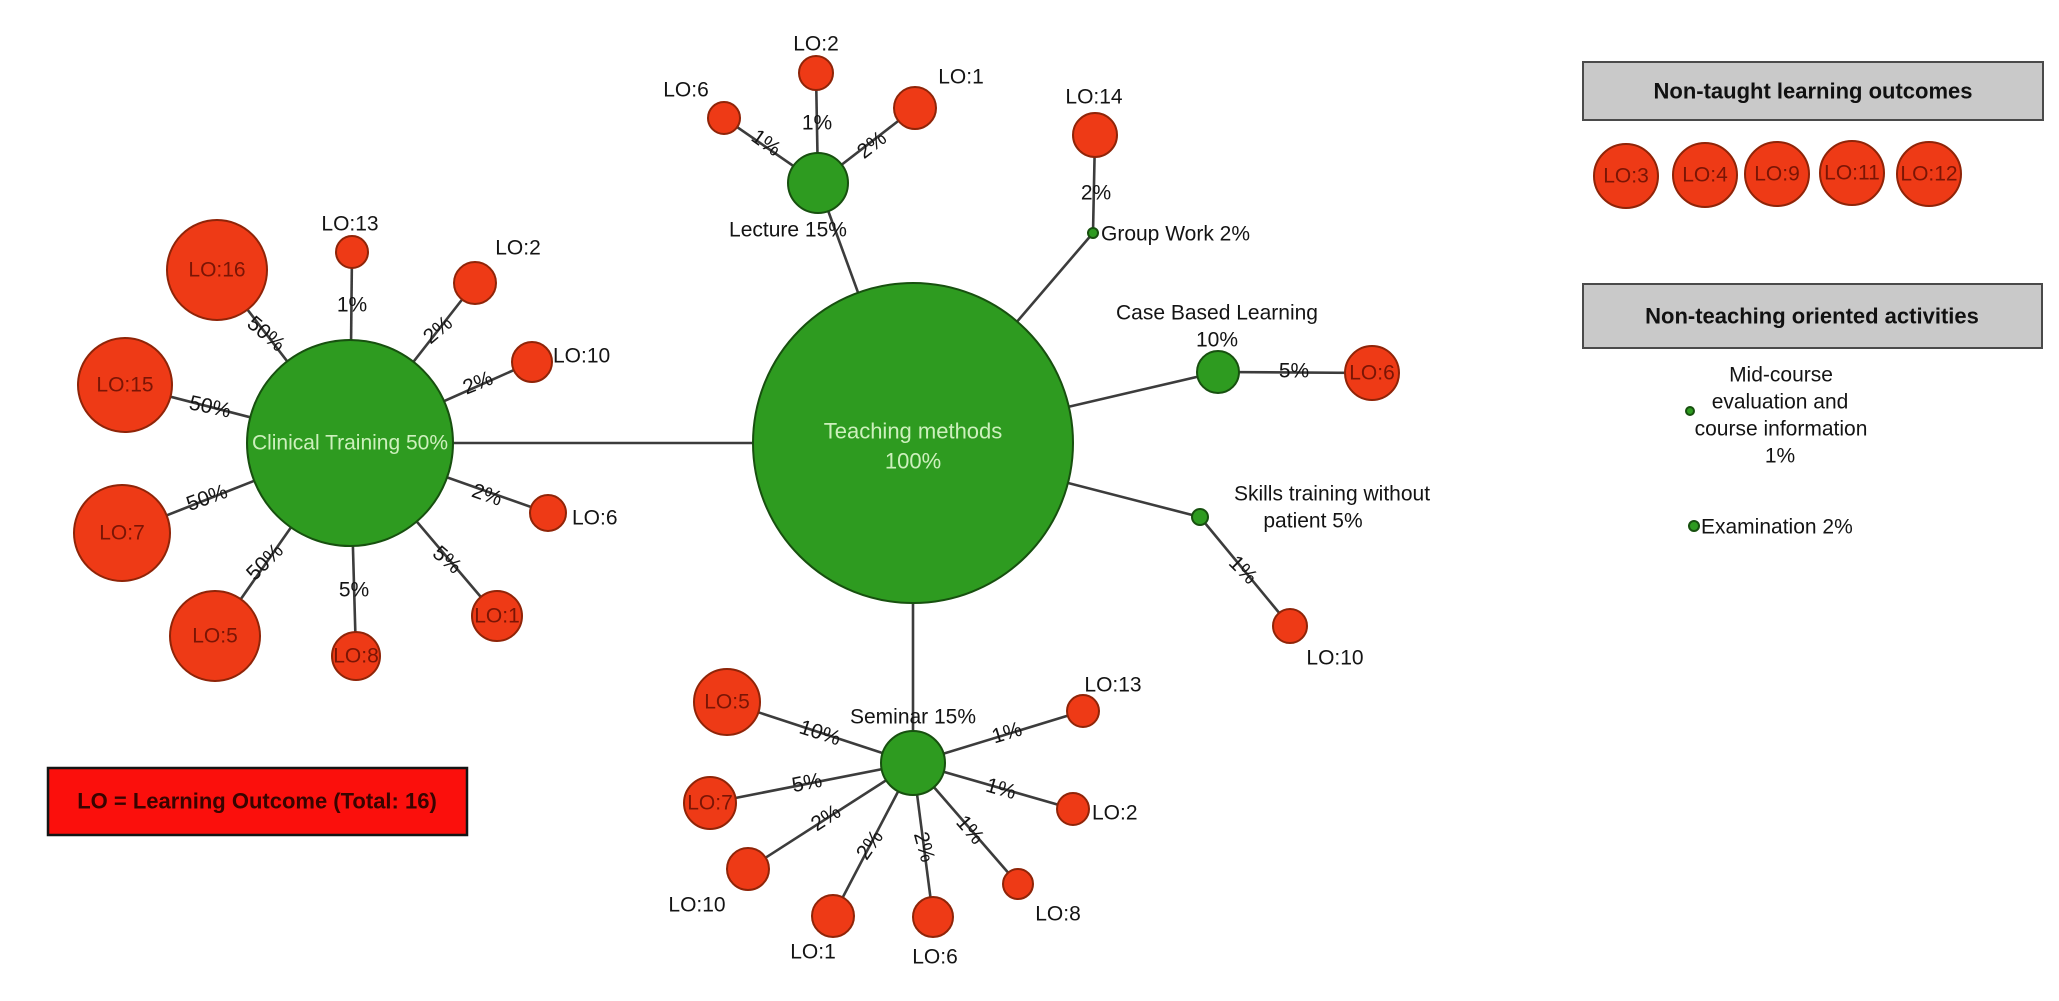 This screenshot has height=1001, width=2059. Describe the element at coordinates (1372, 373) in the screenshot. I see `casebased-lo6-label: LO:6` at that location.